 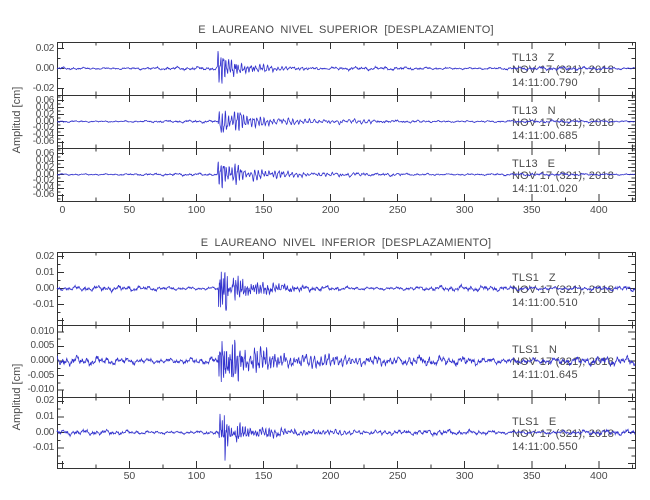 I want to click on trace-time-label: 14:11:01.645, so click(x=545, y=375).